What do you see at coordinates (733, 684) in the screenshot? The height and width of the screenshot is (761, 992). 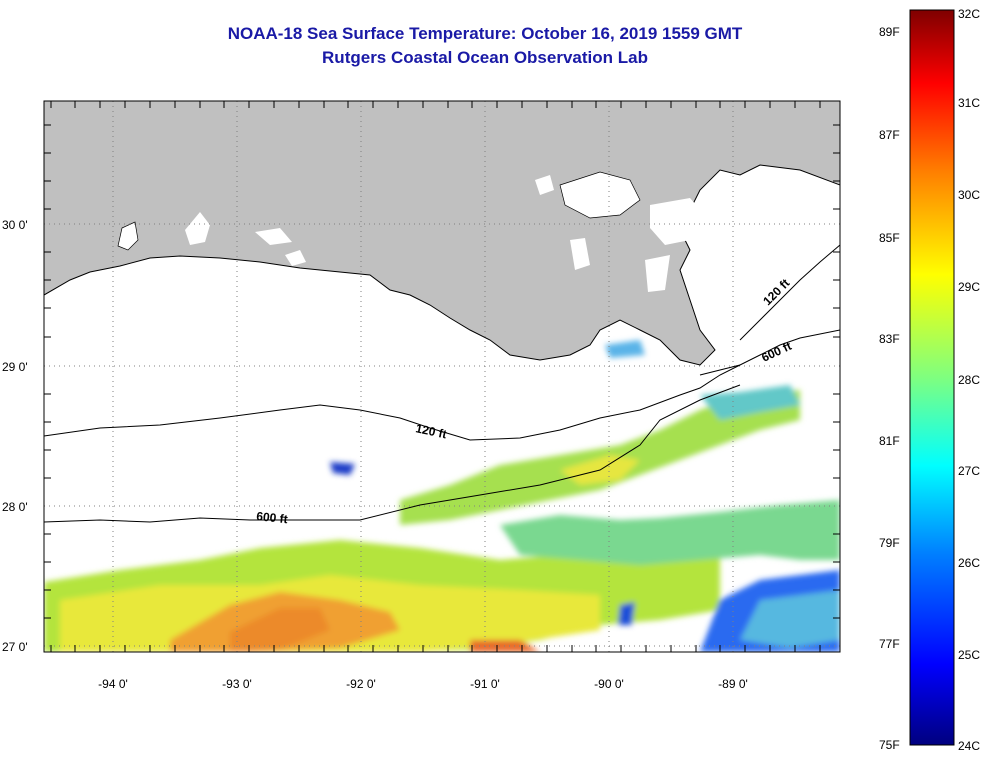 I see `lon-label-89: -89 0'` at bounding box center [733, 684].